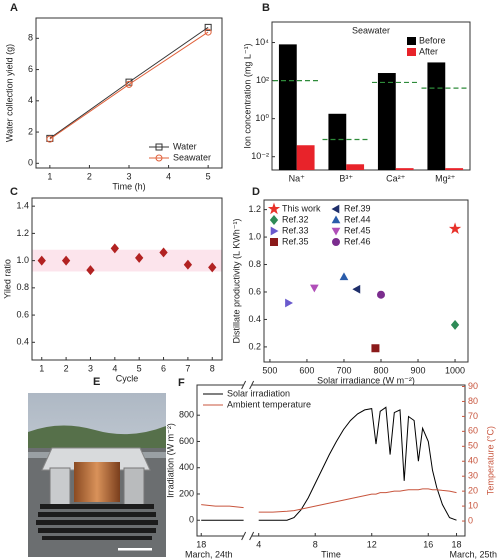  I want to click on x-tick-label: B³⁺, so click(346, 178).